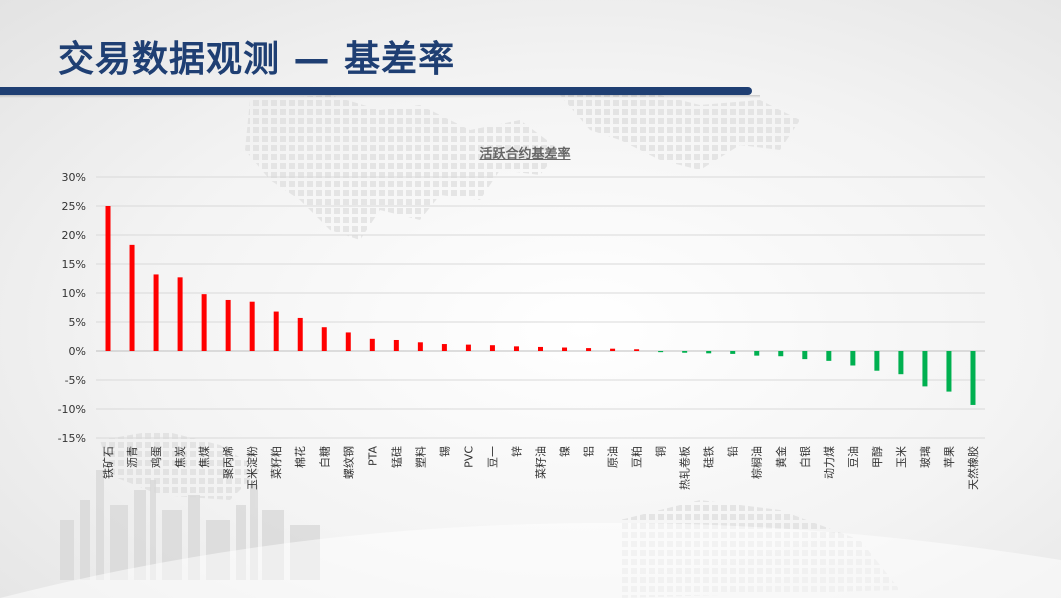 Image resolution: width=1061 pixels, height=598 pixels. Describe the element at coordinates (589, 451) in the screenshot. I see `x-category-label: 铝` at that location.